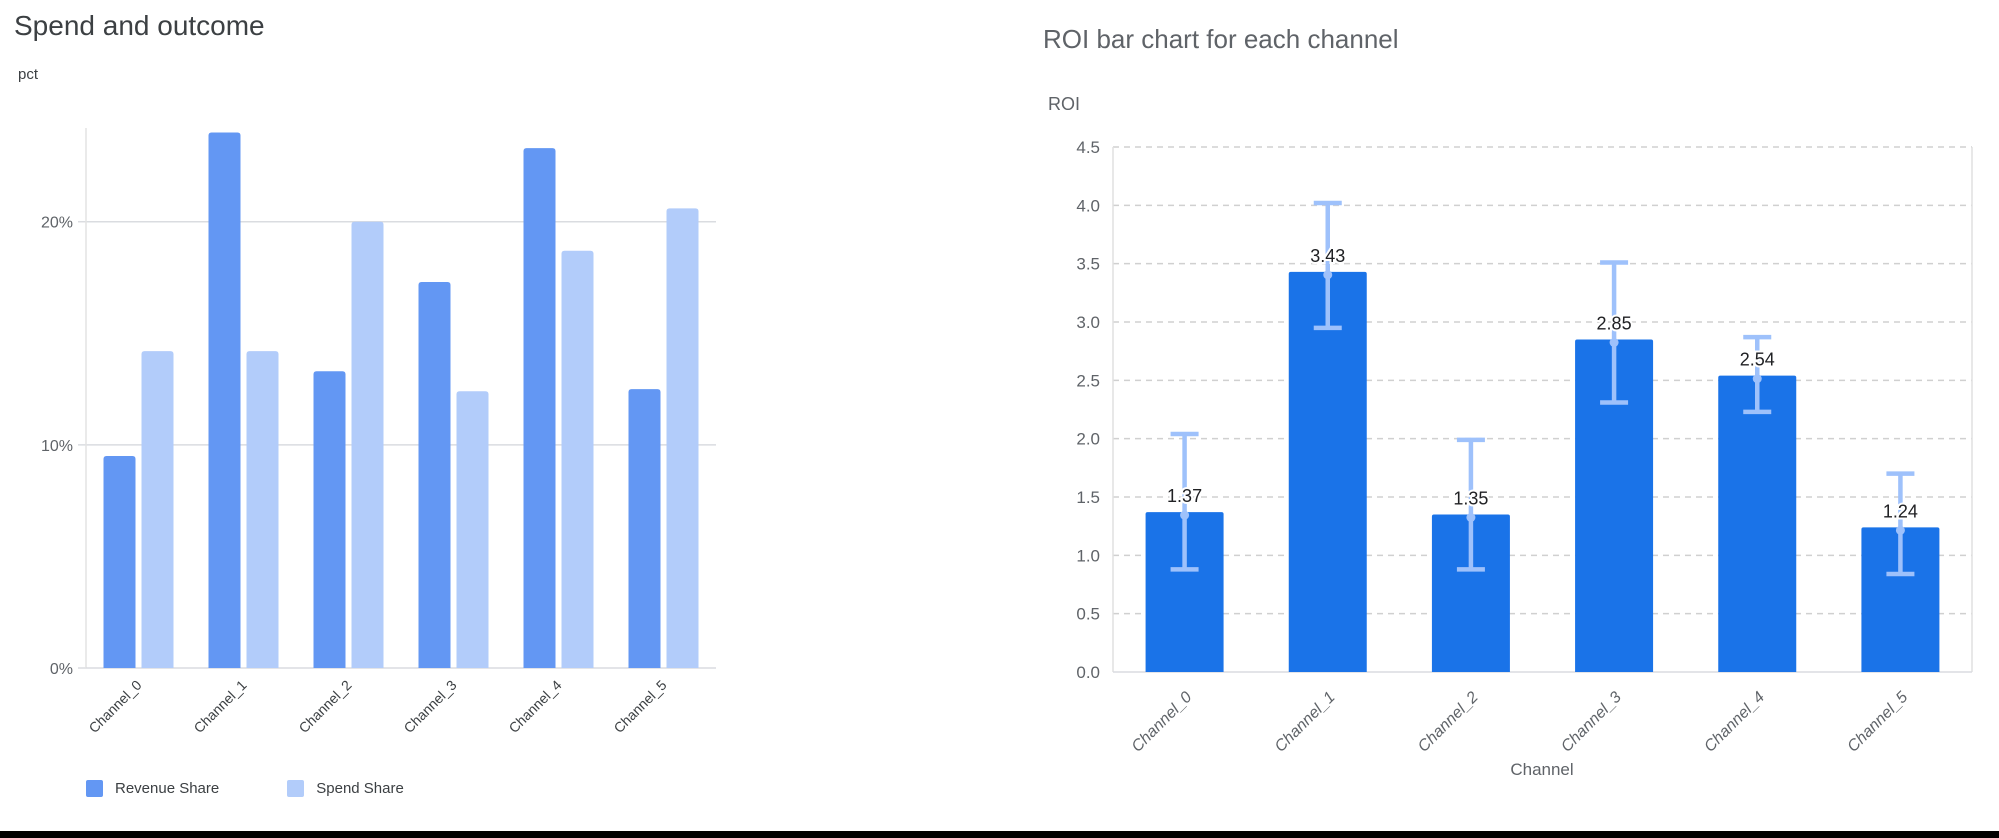  Describe the element at coordinates (1064, 104) in the screenshot. I see `roi-y-axis-label: ROI` at that location.